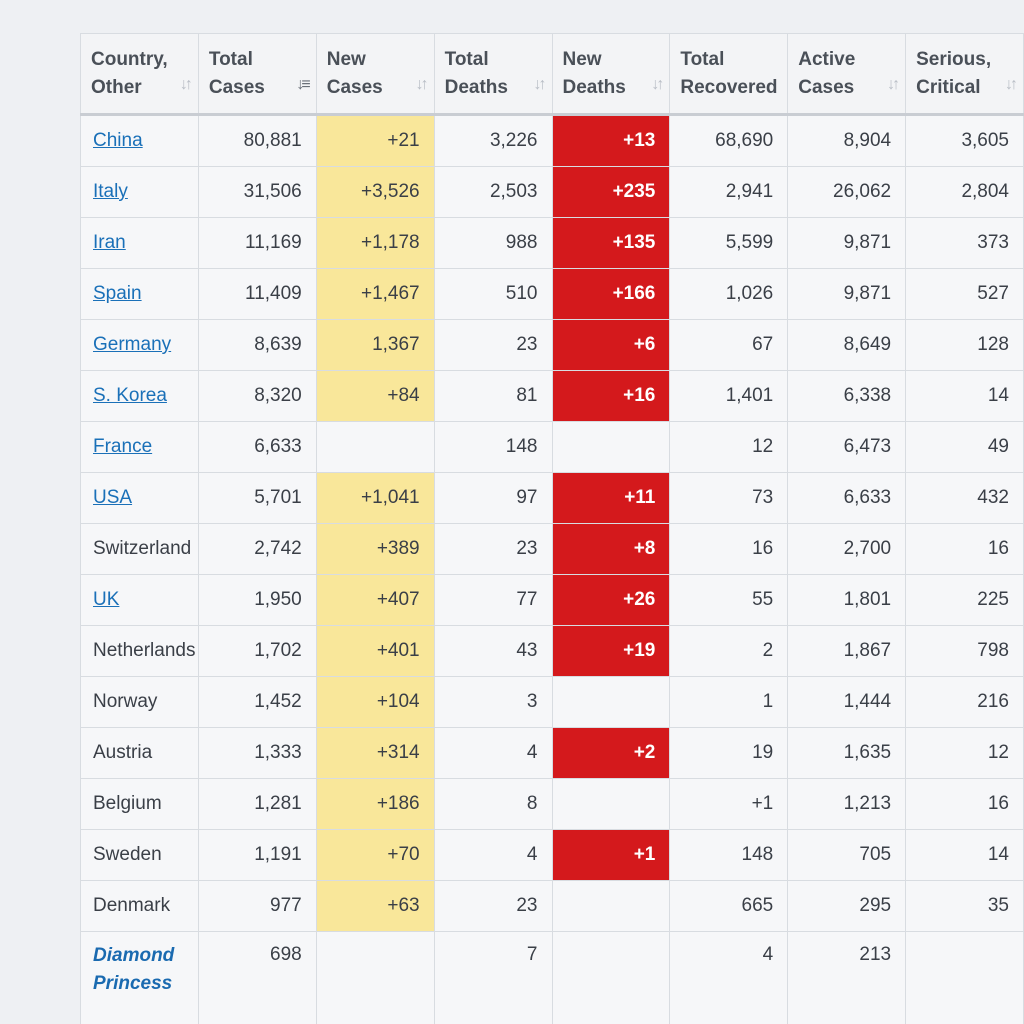 The image size is (1024, 1024). What do you see at coordinates (123, 446) in the screenshot?
I see `country-link: France` at bounding box center [123, 446].